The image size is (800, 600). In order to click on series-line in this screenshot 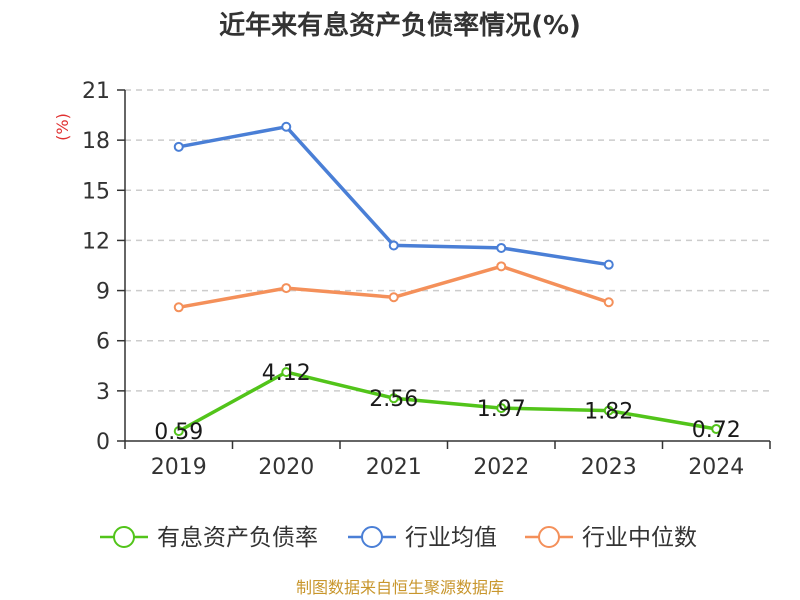, I will do `click(447, 401)`.